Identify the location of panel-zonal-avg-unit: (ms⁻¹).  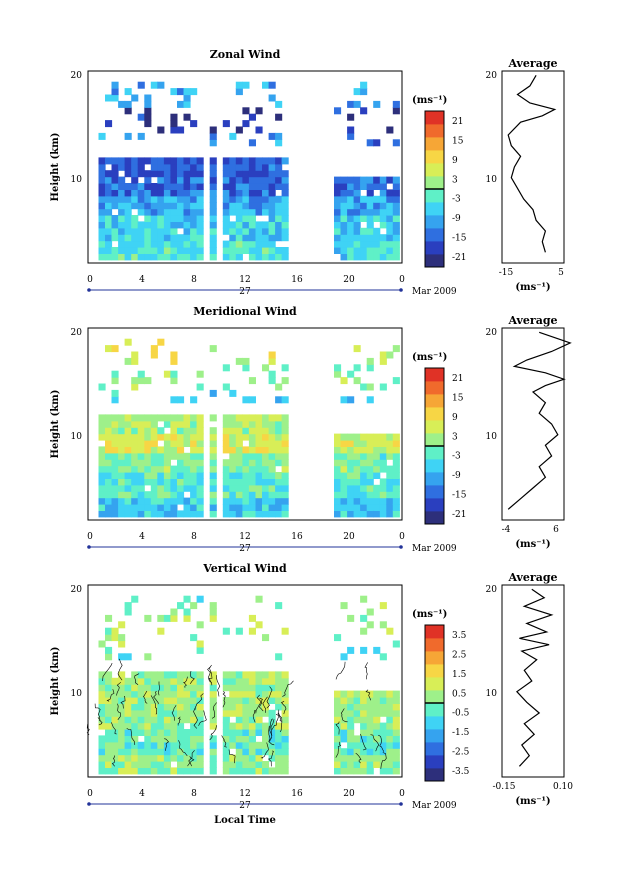
(532, 287).